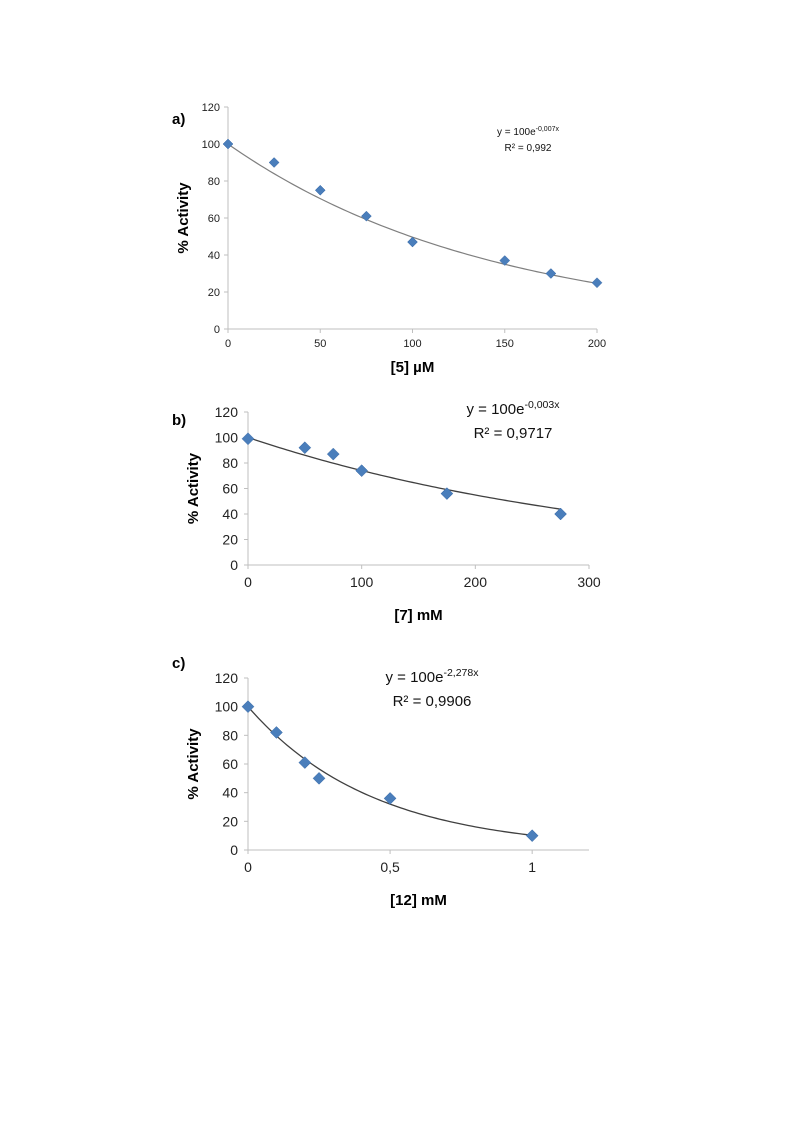  Describe the element at coordinates (548, 129) in the screenshot. I see `equation-exponent: -0,007x` at that location.